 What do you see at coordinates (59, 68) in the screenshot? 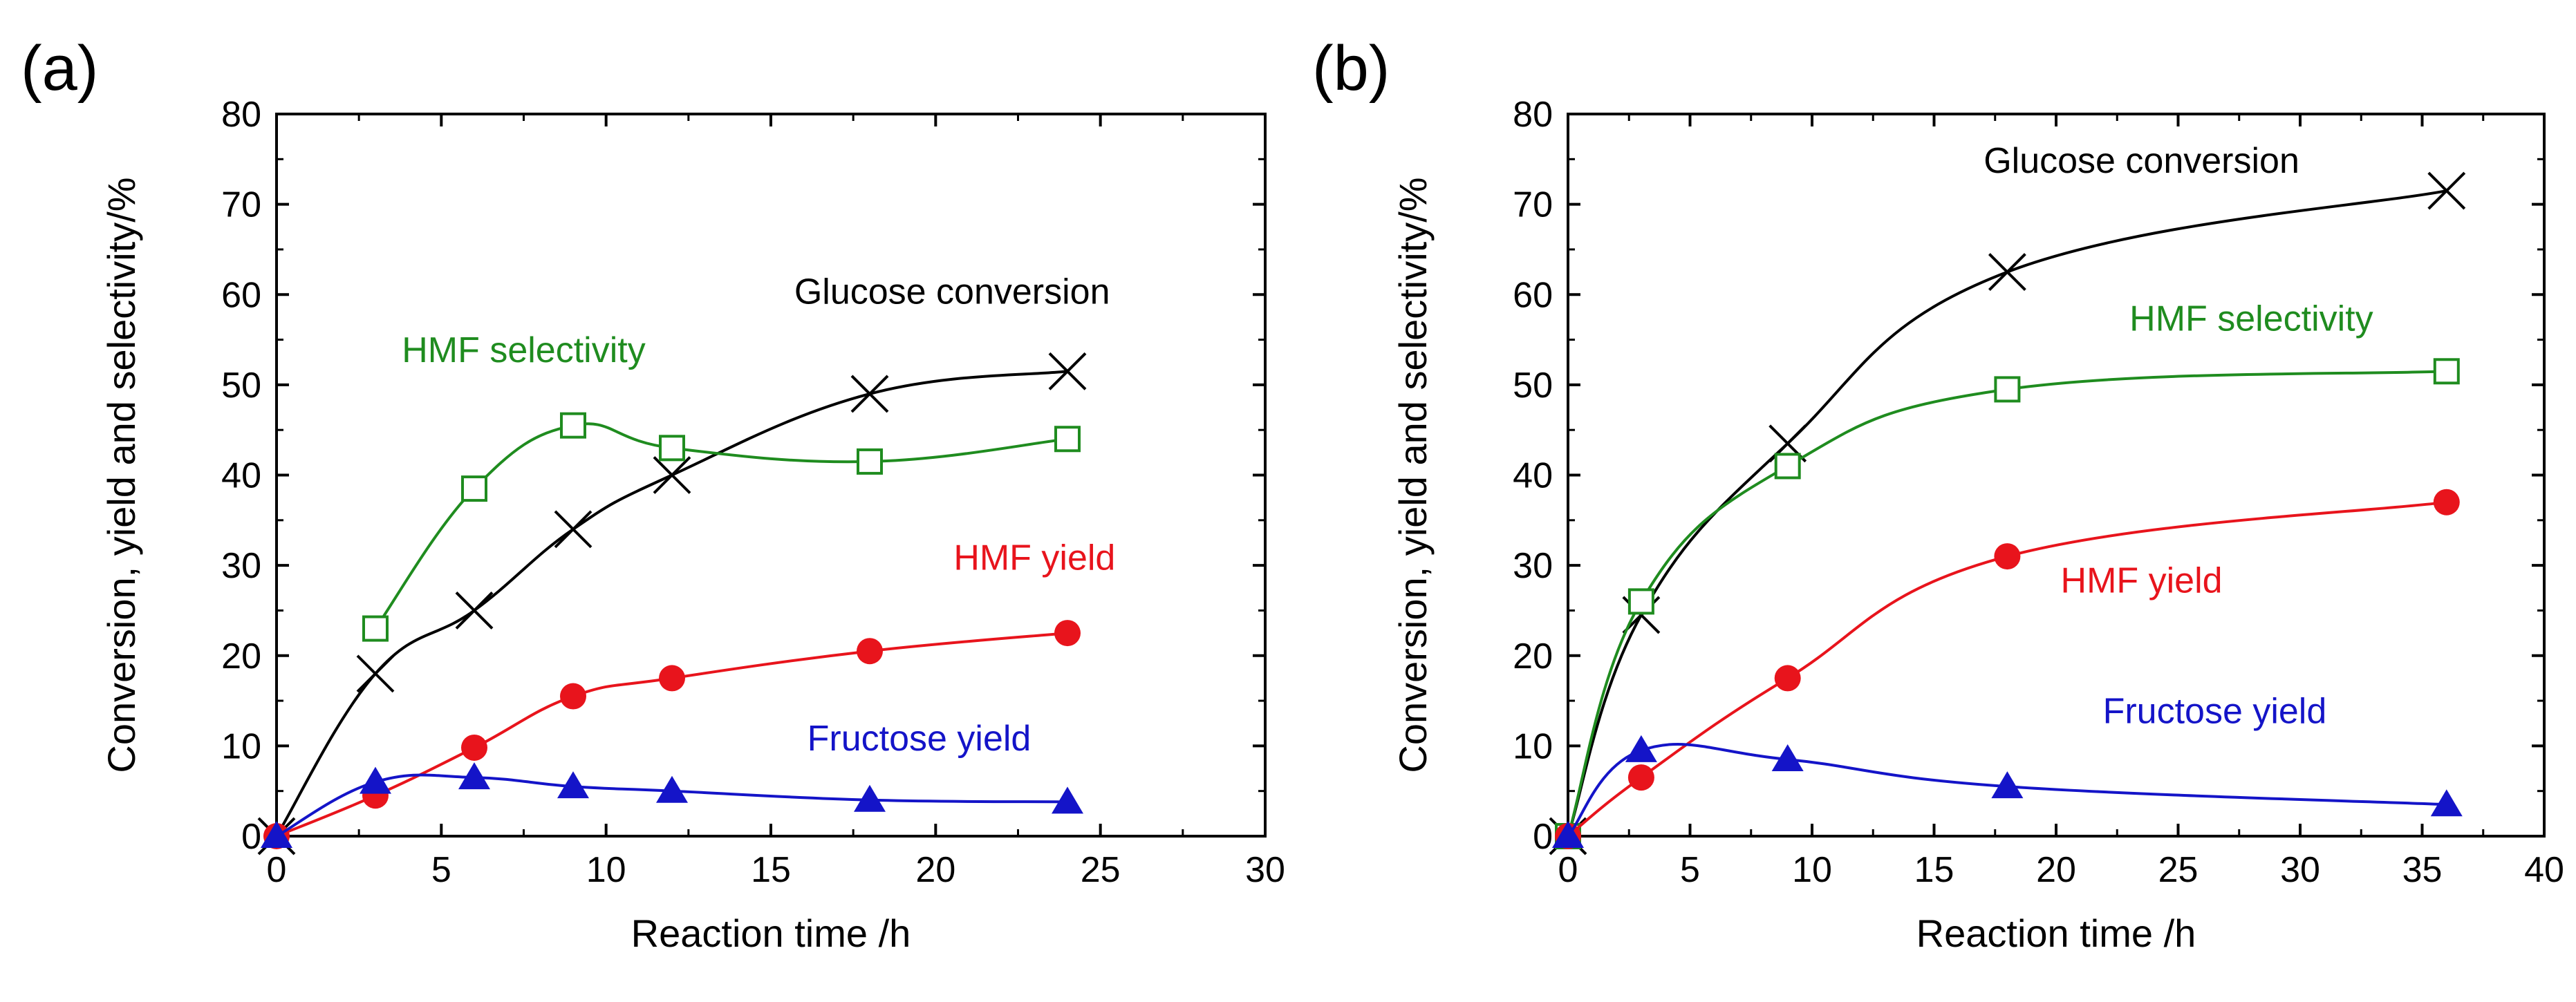
I see `panel-label: (a)` at bounding box center [59, 68].